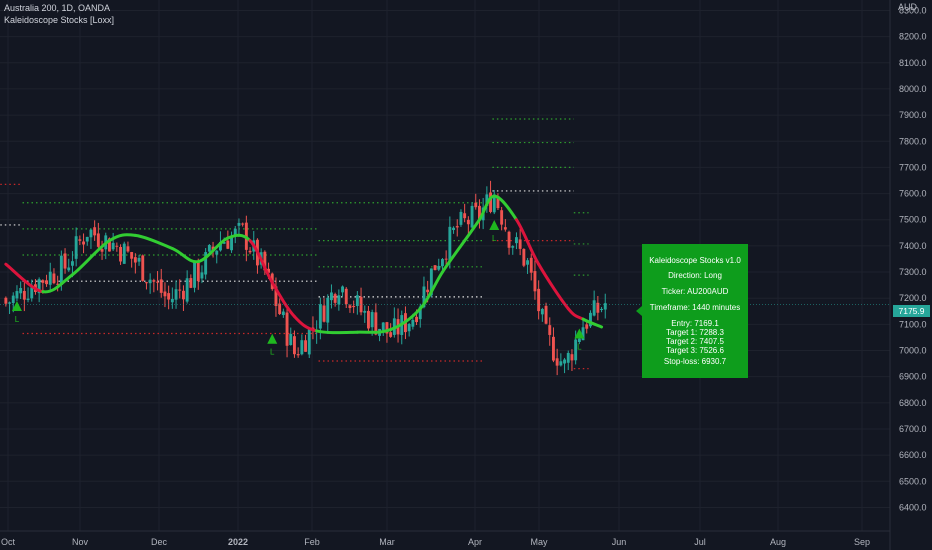 Image resolution: width=932 pixels, height=550 pixels. What do you see at coordinates (911, 311) in the screenshot?
I see `last-price-tag: 7175.9` at bounding box center [911, 311].